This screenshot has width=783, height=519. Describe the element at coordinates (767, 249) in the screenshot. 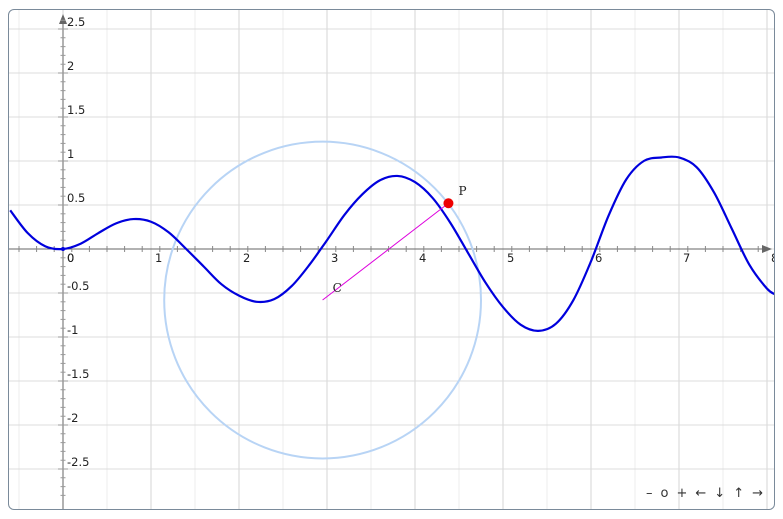

I see `x-axis-arrow-icon` at that location.